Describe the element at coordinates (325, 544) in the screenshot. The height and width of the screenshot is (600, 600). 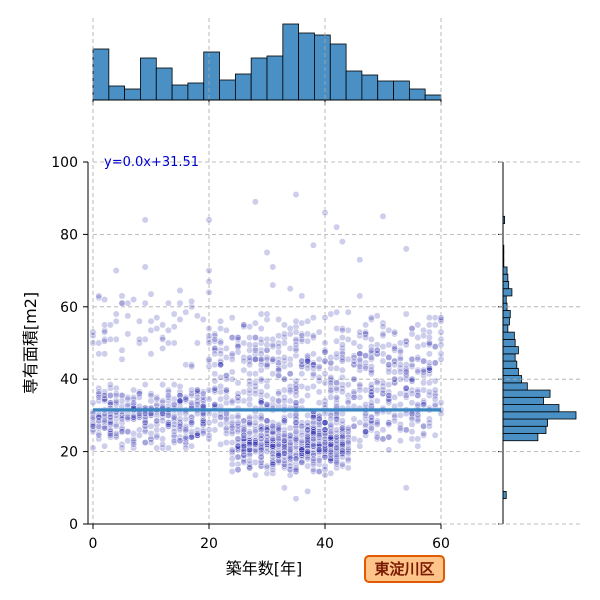
I see `x-tick-label: 40` at that location.